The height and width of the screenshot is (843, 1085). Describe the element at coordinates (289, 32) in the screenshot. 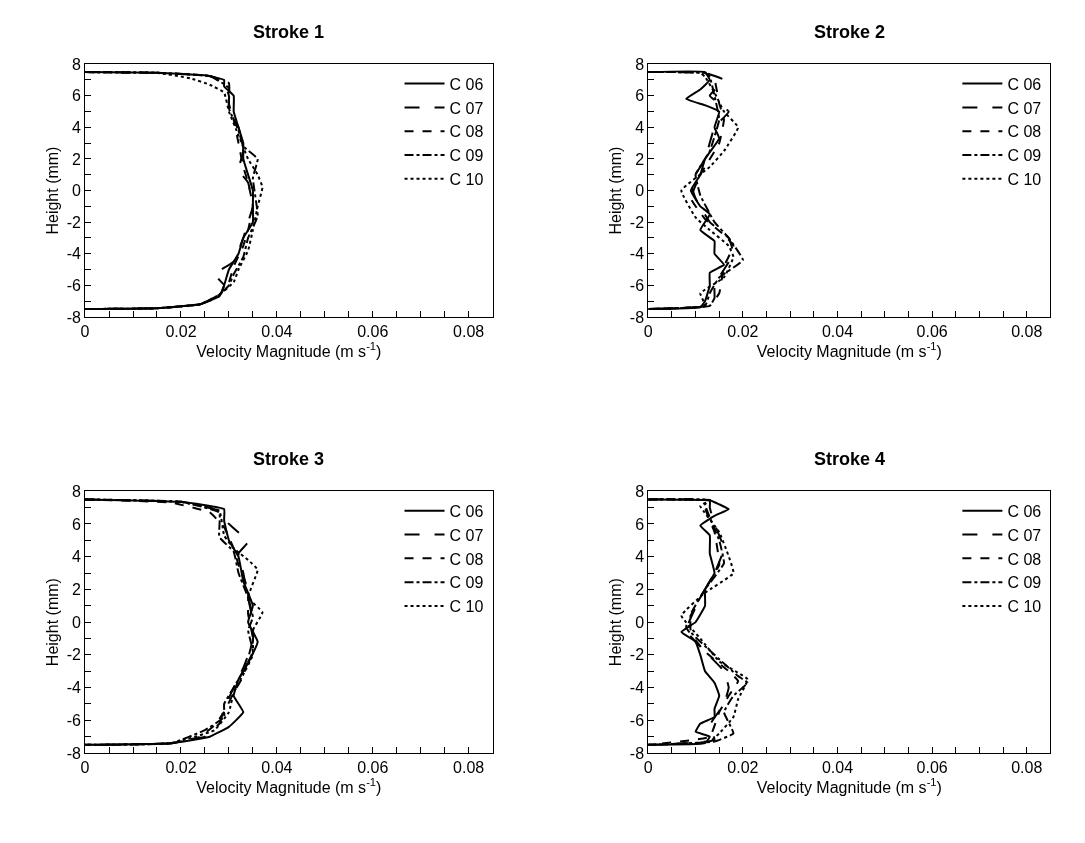

I see `chart-title: Stroke 1` at that location.